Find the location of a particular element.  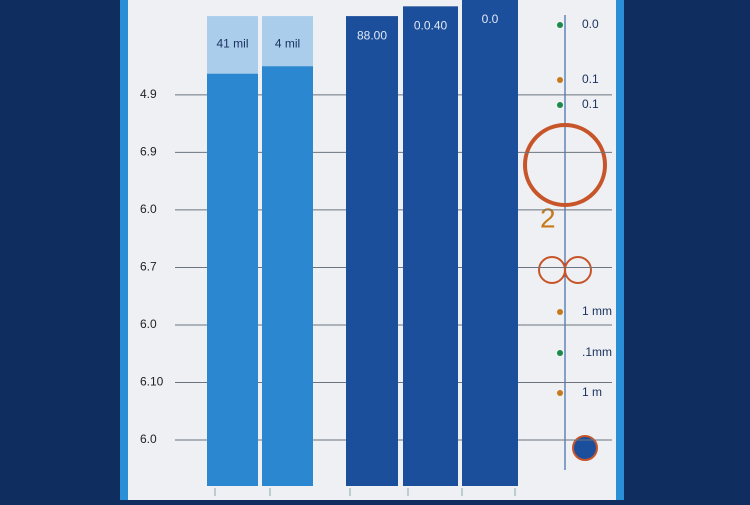

y-tick-label: 6.10 is located at coordinates (152, 382).